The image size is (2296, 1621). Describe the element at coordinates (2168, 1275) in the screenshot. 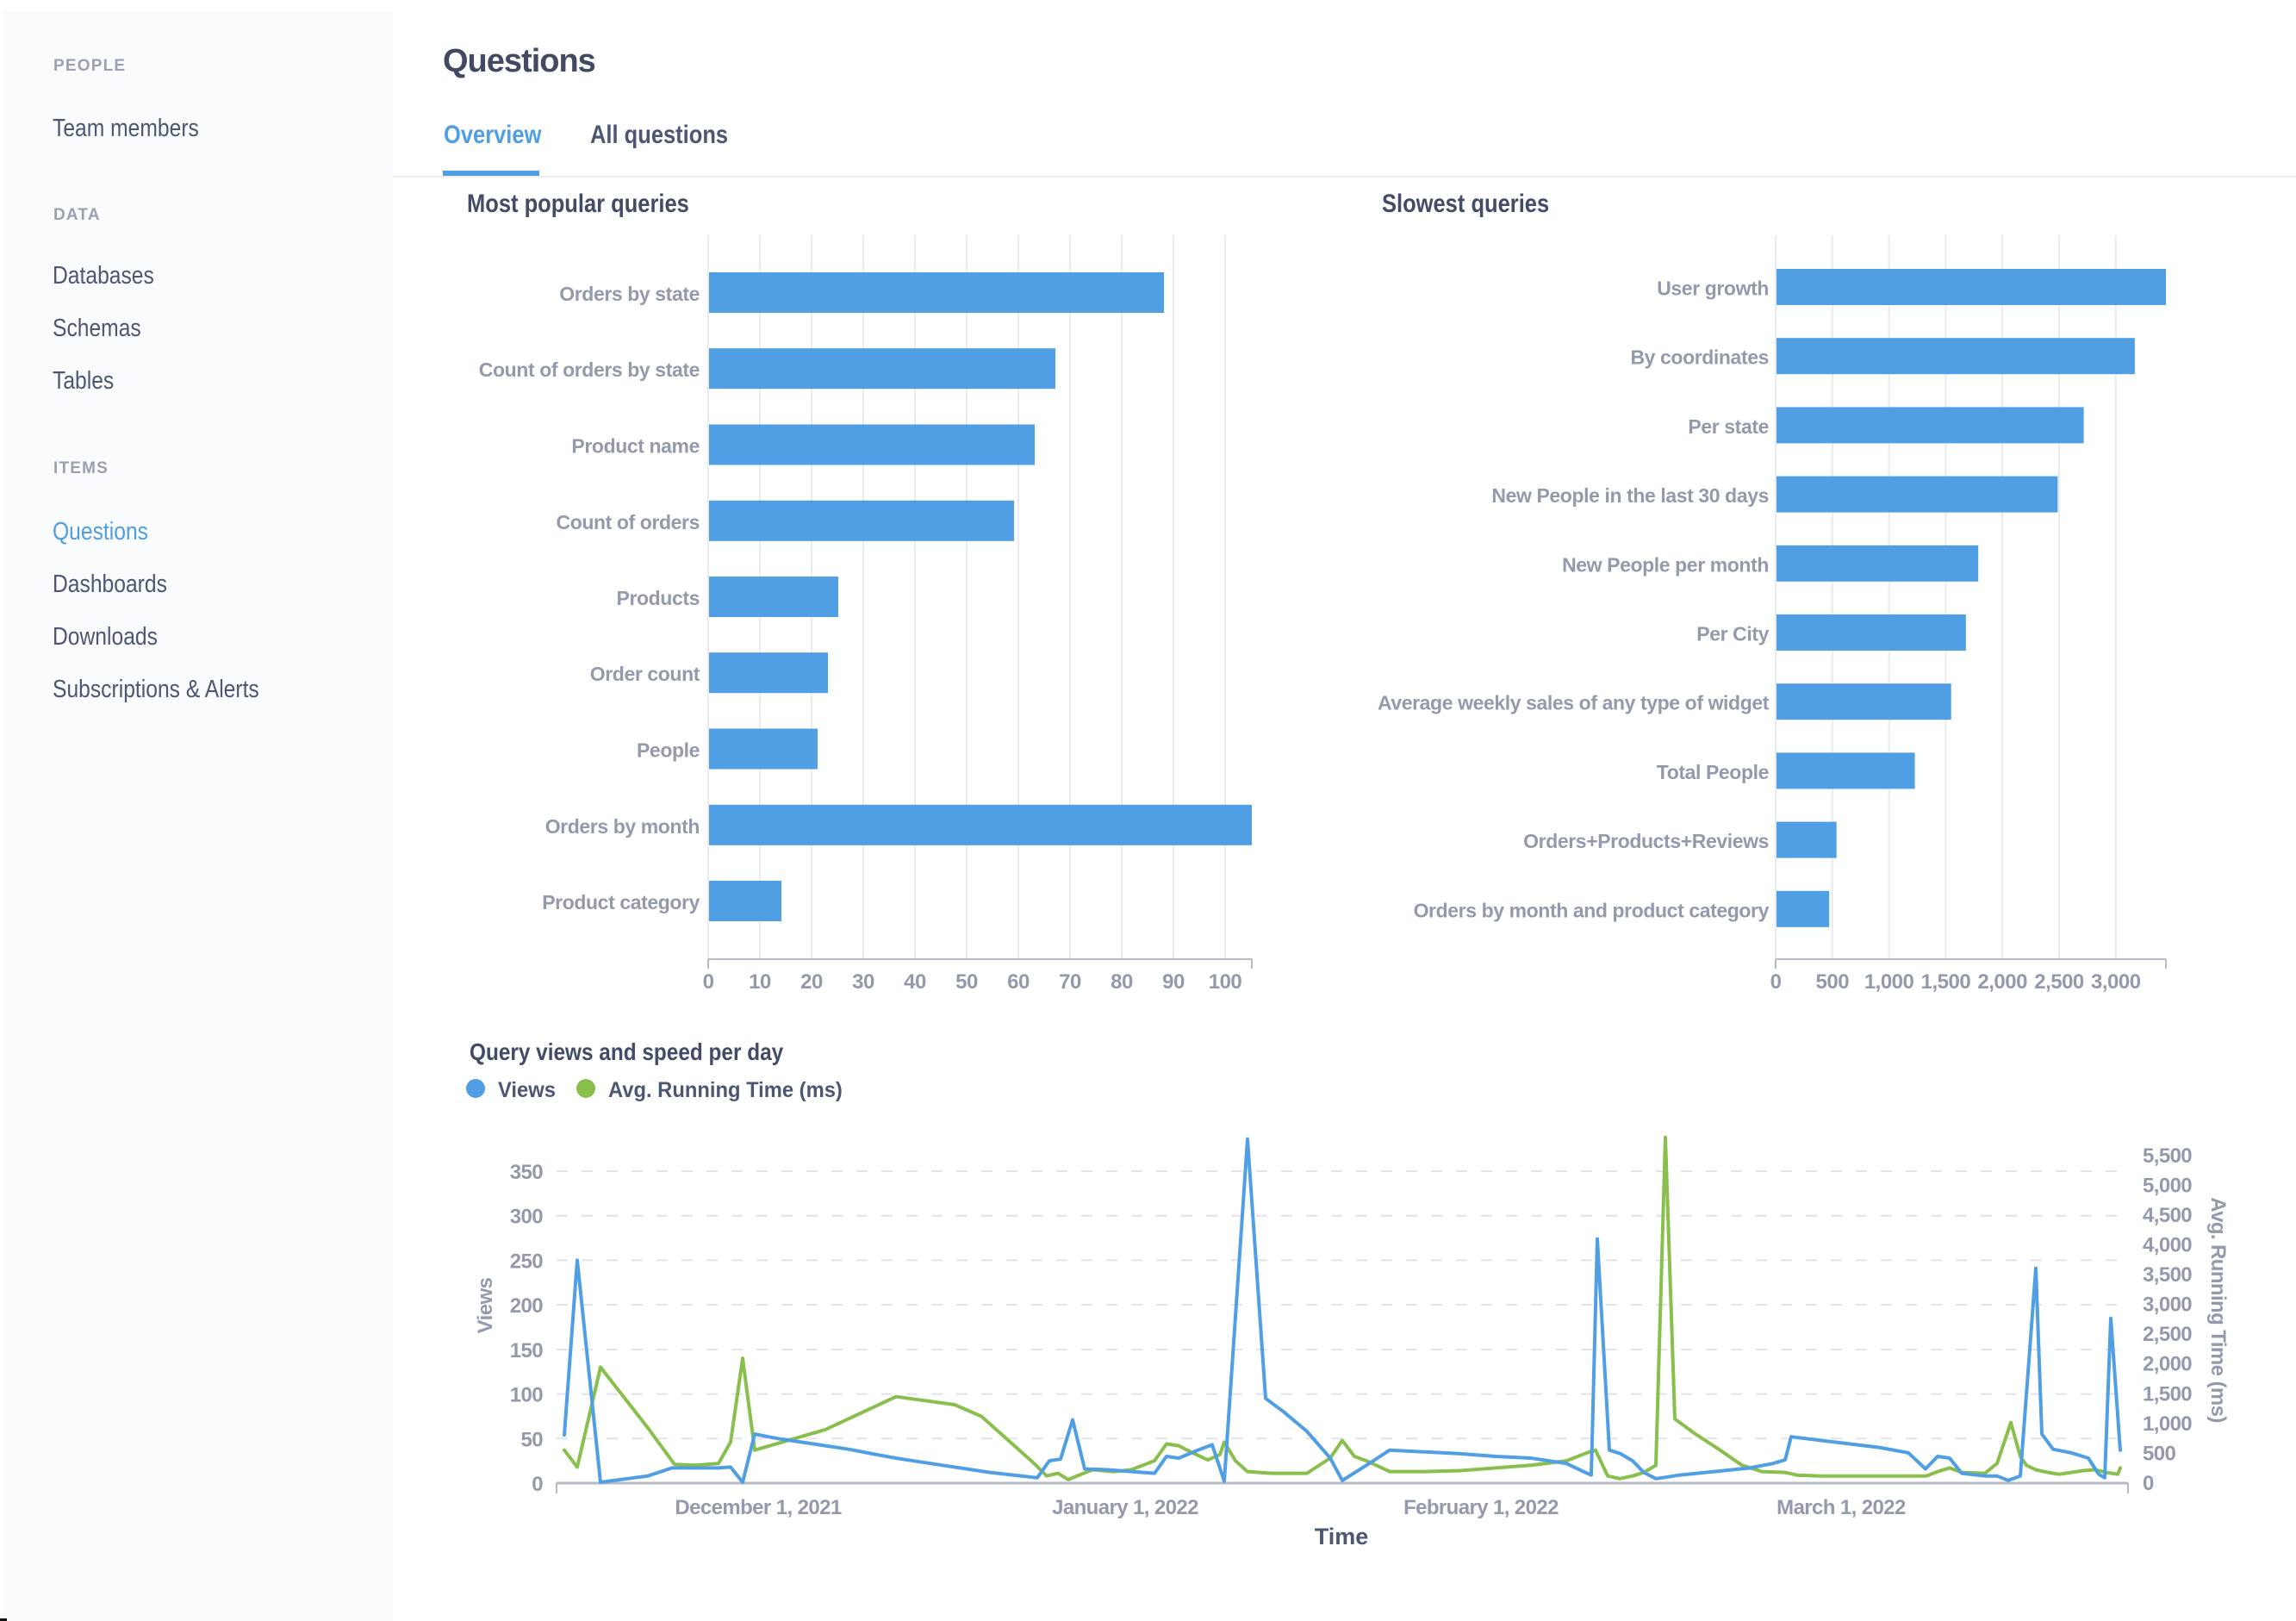

I see `svg-text: 3,500` at that location.